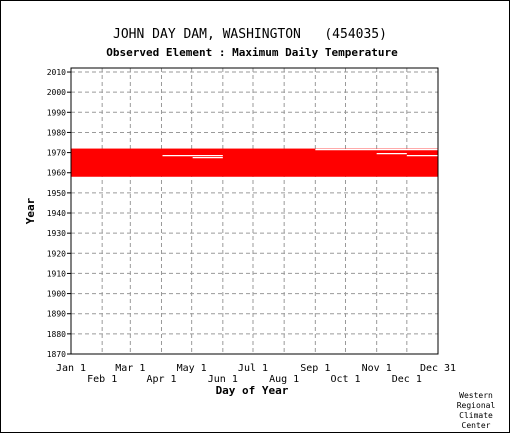 The height and width of the screenshot is (433, 510). Describe the element at coordinates (56, 72) in the screenshot. I see `y-tick-label: 2010` at that location.